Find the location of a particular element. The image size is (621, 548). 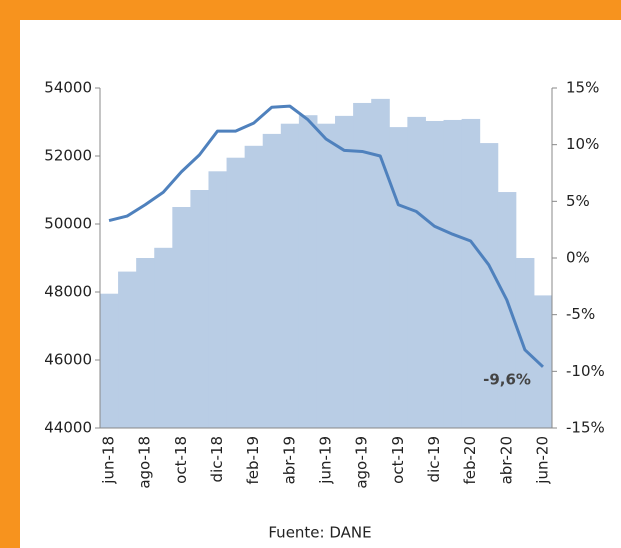

data-label: -9,6% is located at coordinates (507, 379).